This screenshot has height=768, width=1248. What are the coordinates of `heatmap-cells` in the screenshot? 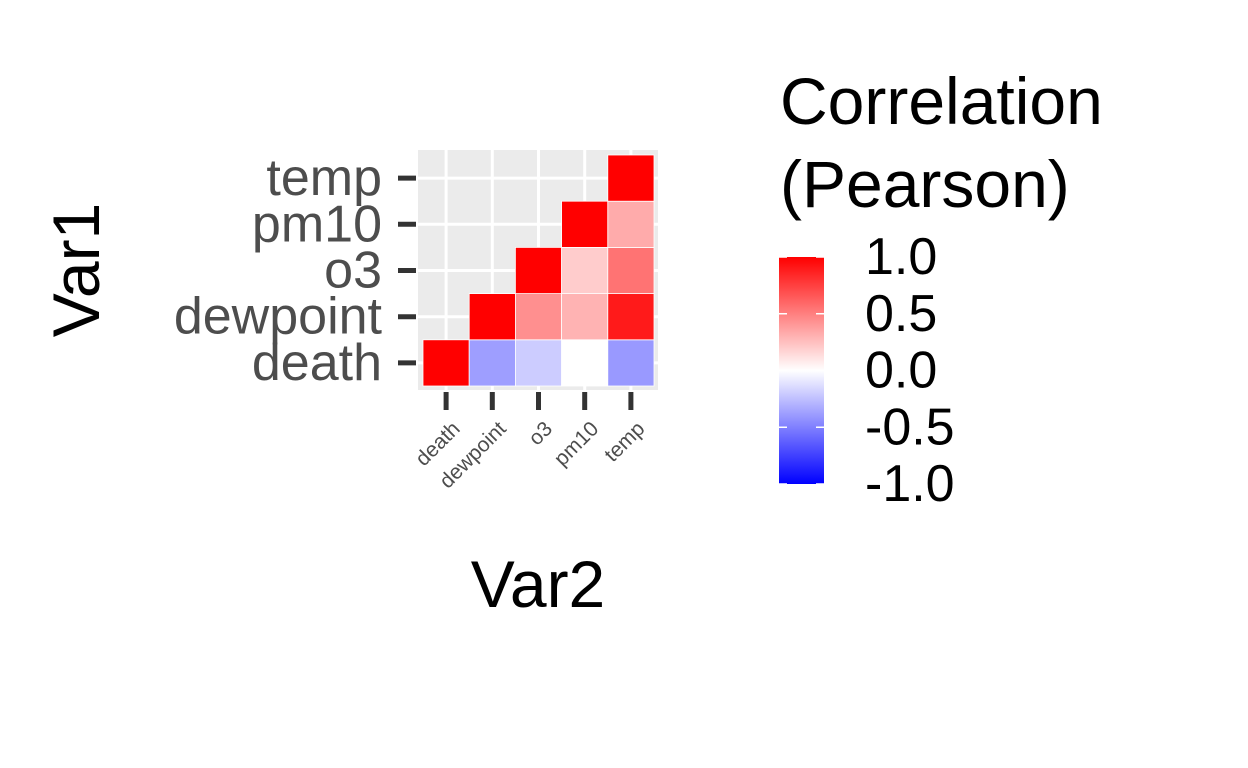 It's located at (538, 270).